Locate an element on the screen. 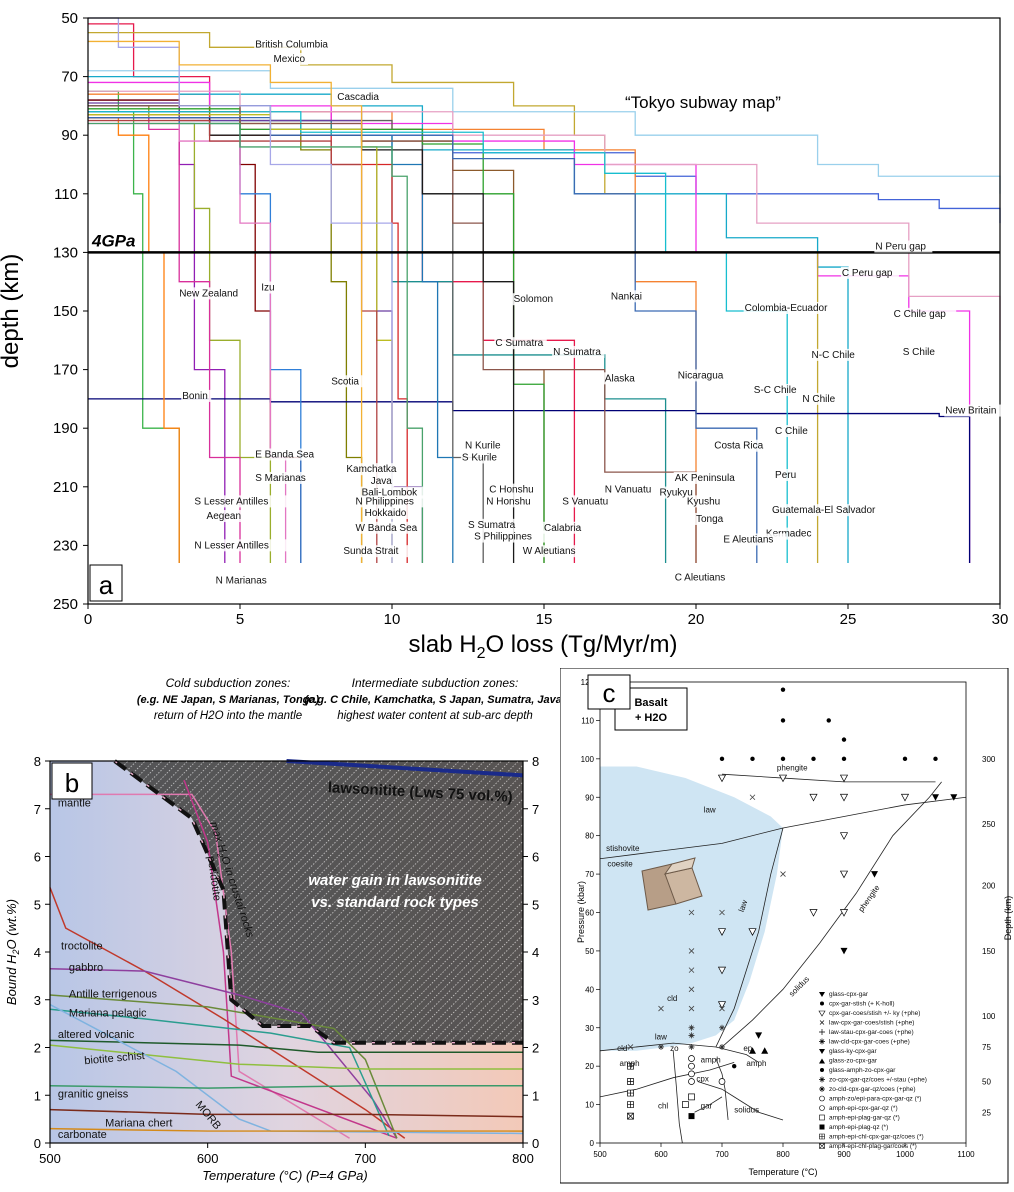 The height and width of the screenshot is (1192, 1014). y-tick-right-8: 8 is located at coordinates (535, 761).